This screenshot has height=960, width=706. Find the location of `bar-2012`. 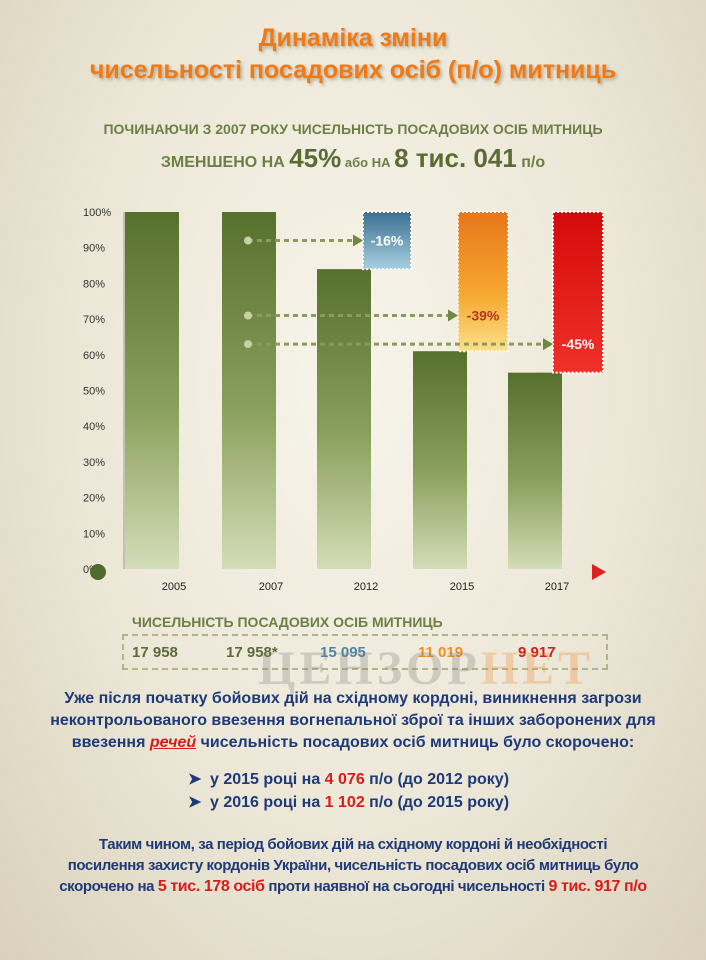

bar-2012 is located at coordinates (344, 419).